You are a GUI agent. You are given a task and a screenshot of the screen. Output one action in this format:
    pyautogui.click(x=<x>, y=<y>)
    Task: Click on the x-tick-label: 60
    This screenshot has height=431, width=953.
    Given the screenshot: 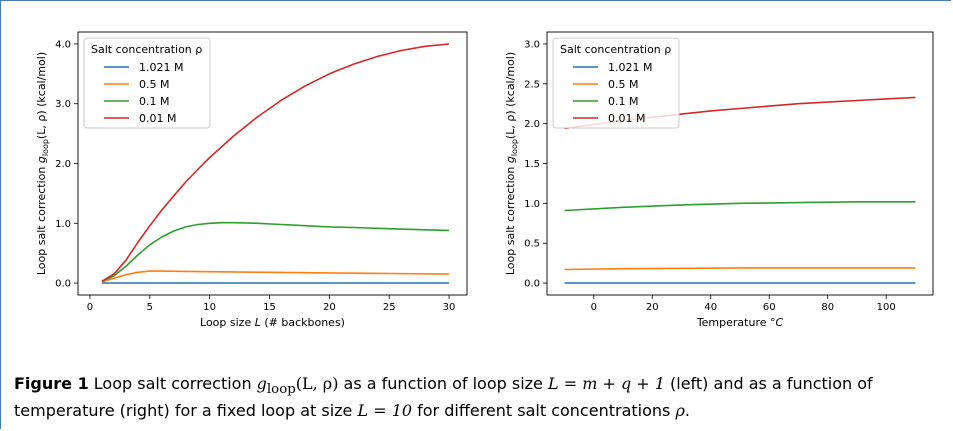 What is the action you would take?
    pyautogui.click(x=769, y=307)
    